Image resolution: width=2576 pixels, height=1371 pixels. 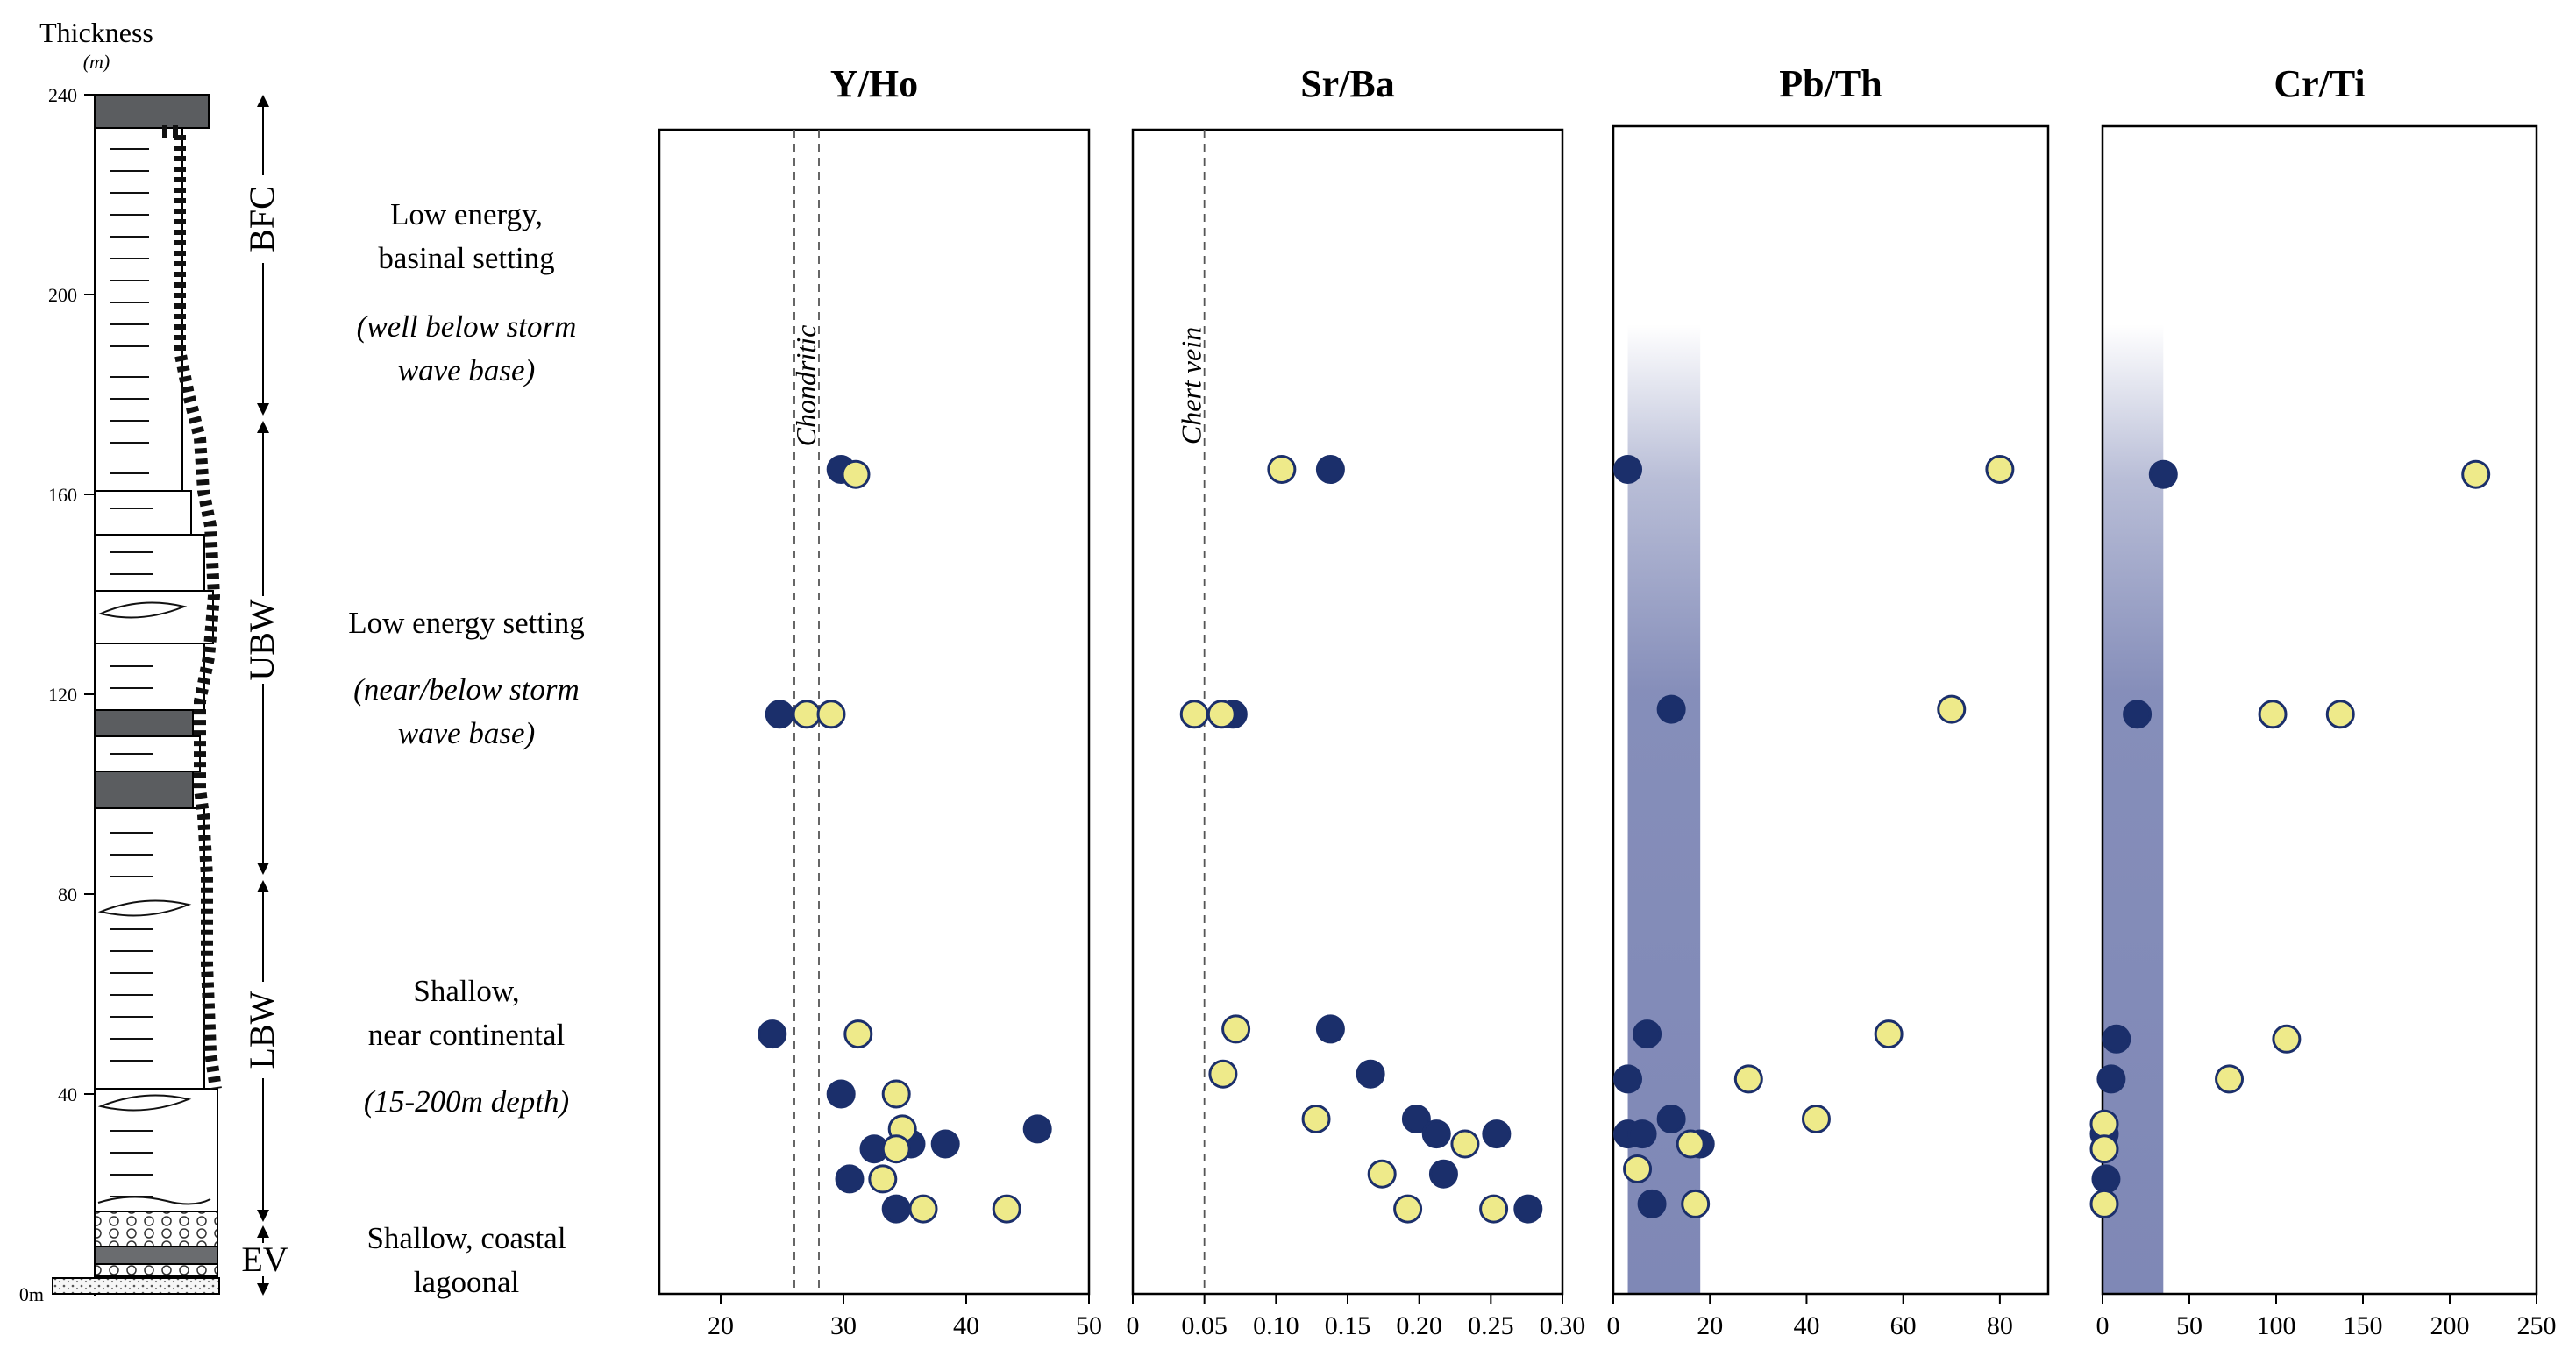 What do you see at coordinates (156, 1255) in the screenshot?
I see `litho-dark-base` at bounding box center [156, 1255].